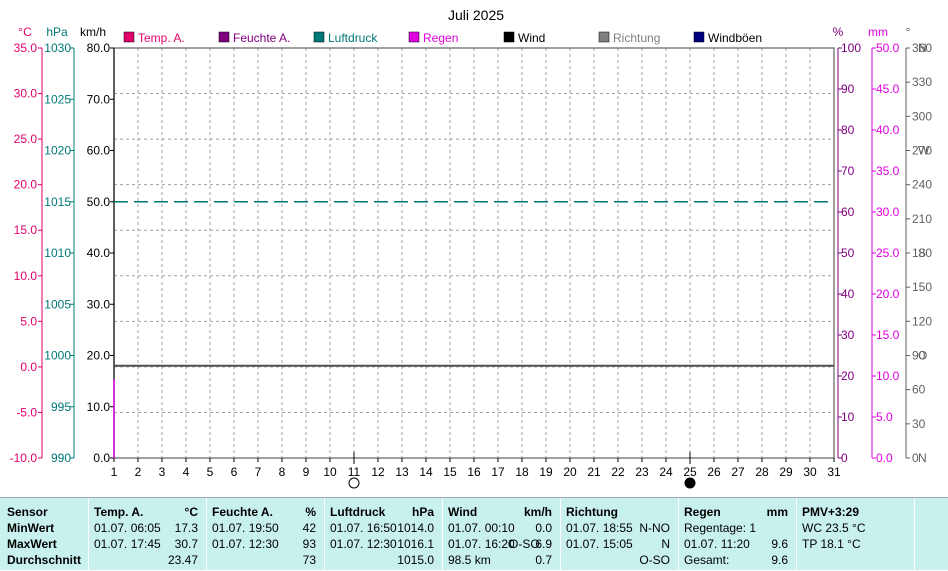 This screenshot has height=571, width=948. Describe the element at coordinates (186, 528) in the screenshot. I see `temp-min-value: 17.3` at that location.